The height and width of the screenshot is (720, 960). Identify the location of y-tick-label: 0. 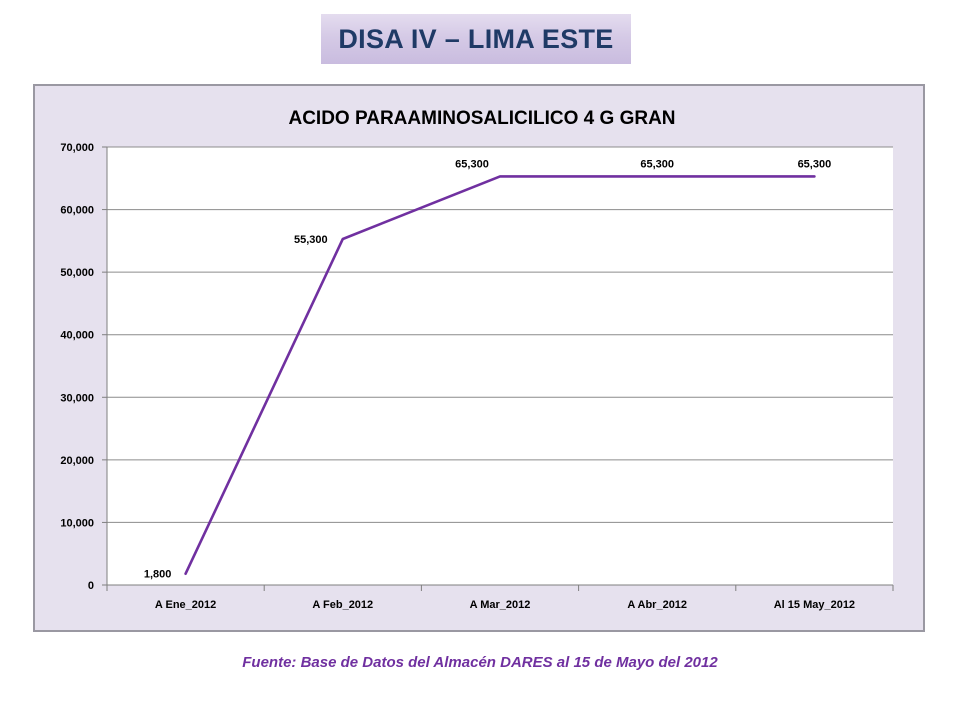
(91, 586).